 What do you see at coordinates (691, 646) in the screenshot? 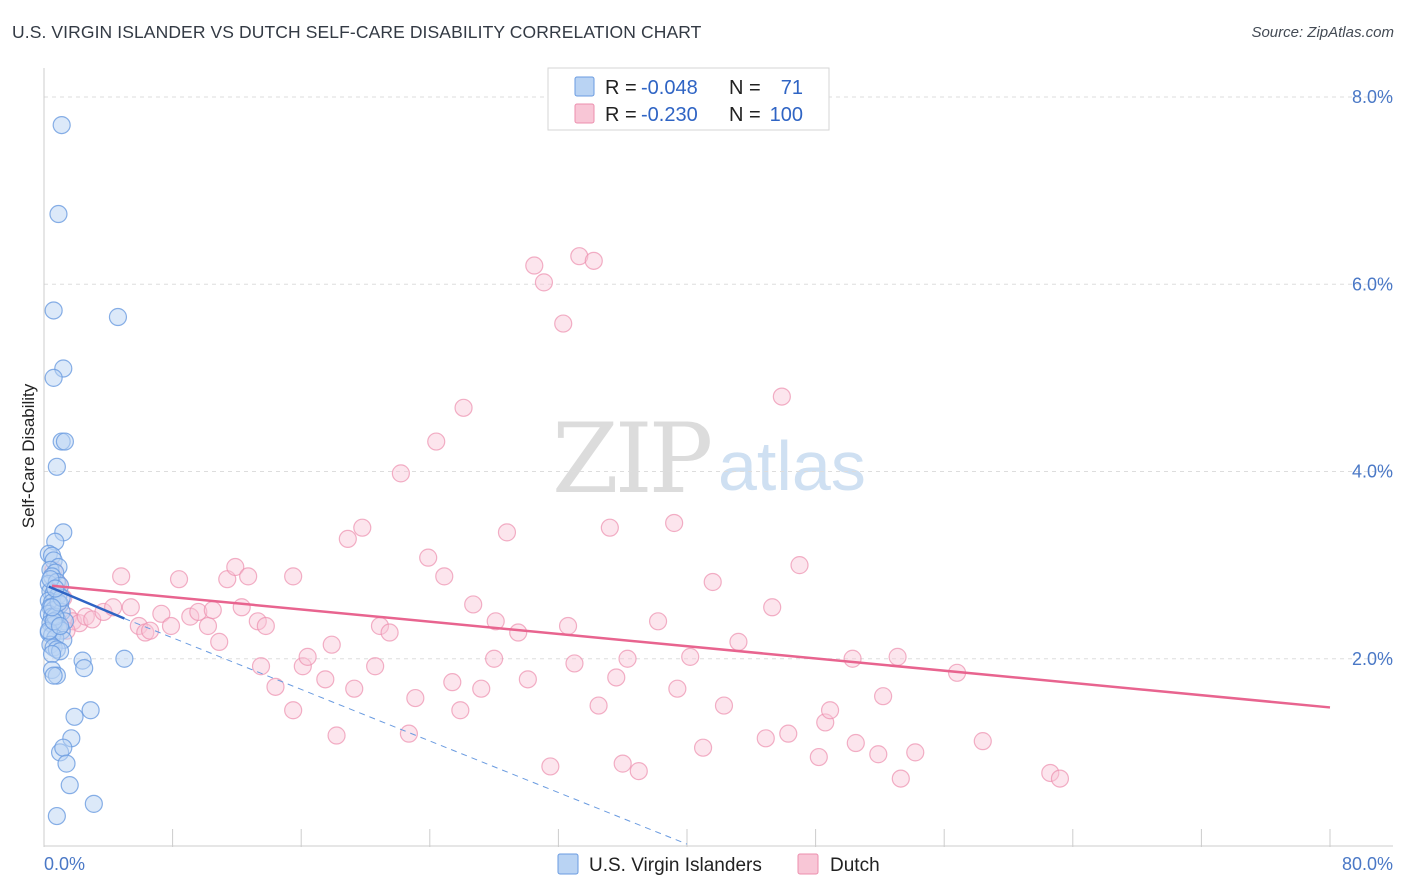
I see `dutch-trend-line` at bounding box center [691, 646].